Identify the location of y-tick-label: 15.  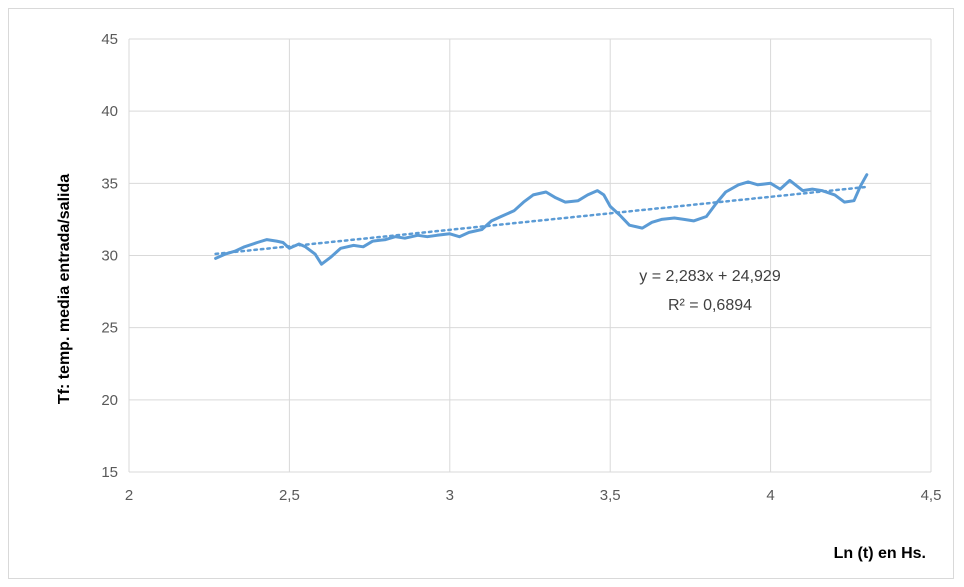
(109, 472).